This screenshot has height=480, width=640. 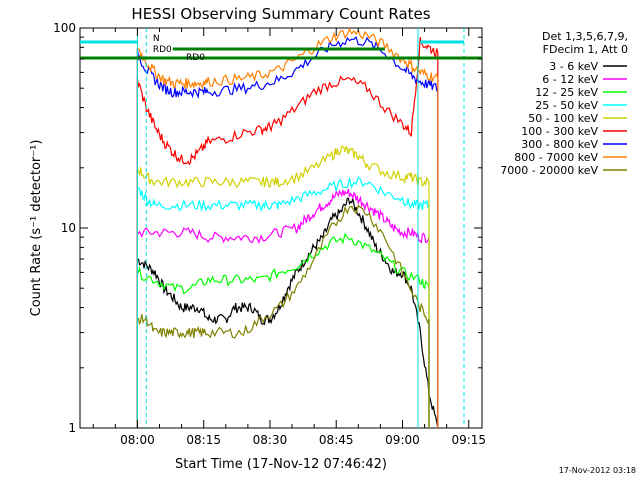 I want to click on x-tick-label: 08:45, so click(x=336, y=440).